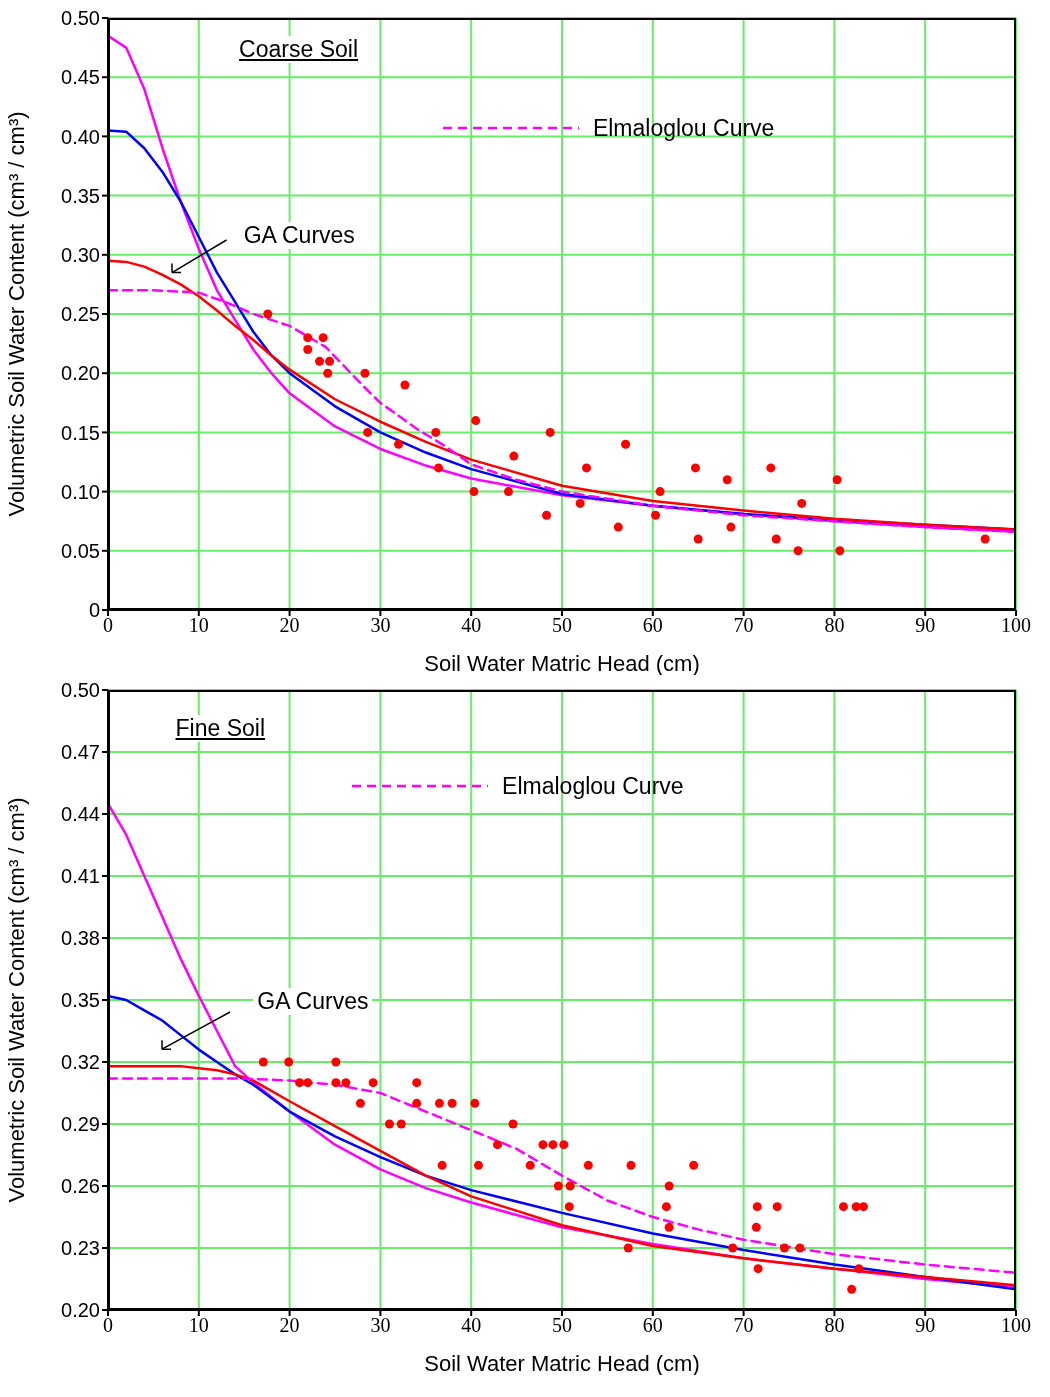 The width and height of the screenshot is (1050, 1397). I want to click on y-axis-title: Volumetric Soil Water Content (cm³ / cm³), so click(16, 1000).